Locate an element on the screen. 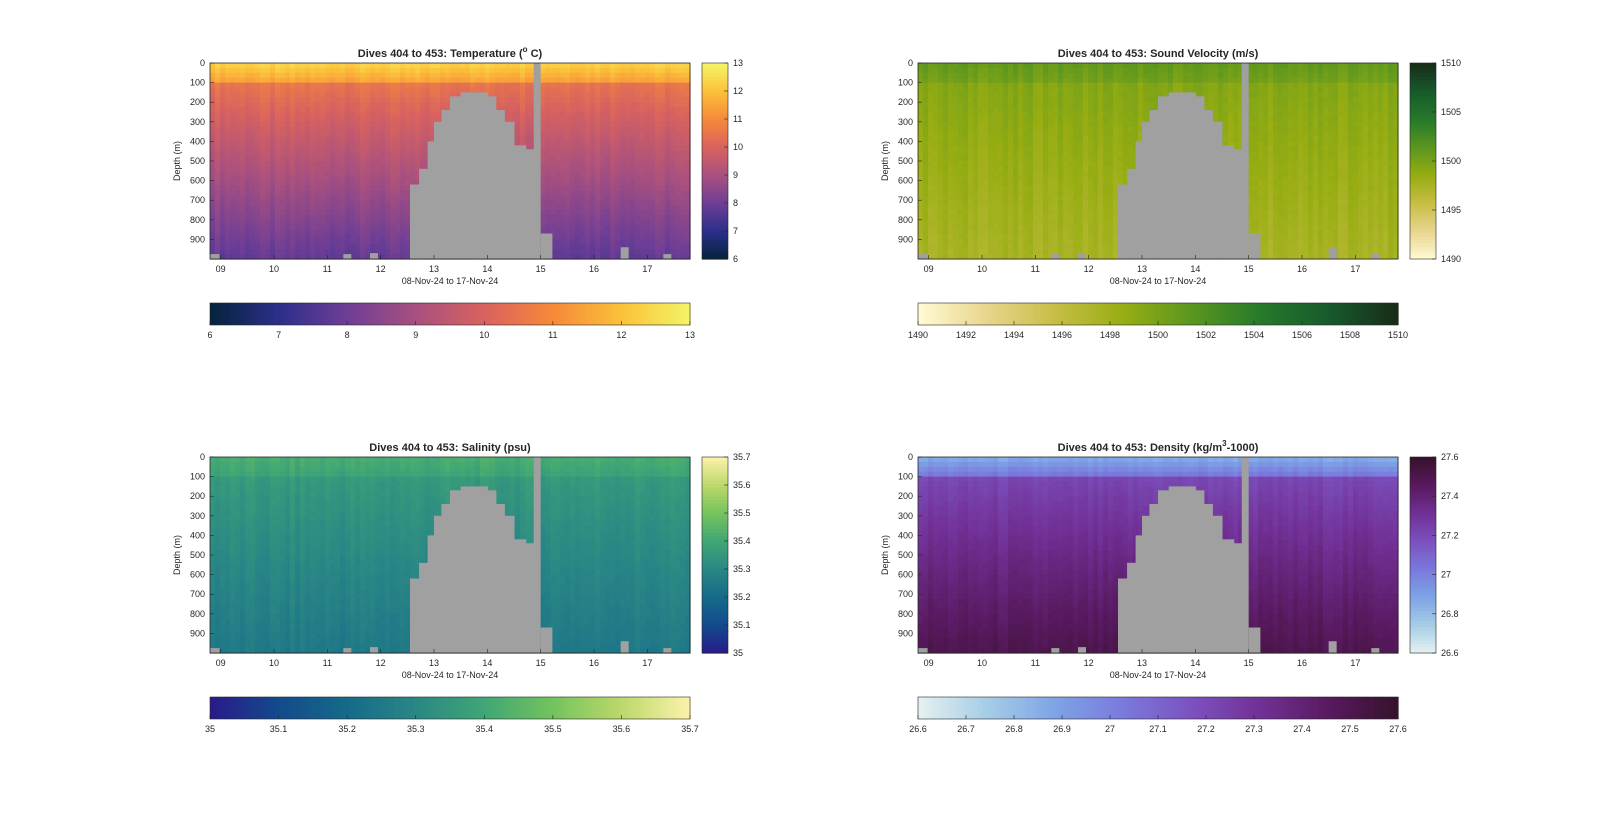 The image size is (1600, 835). colorbar-tick-label: 9 is located at coordinates (735, 175).